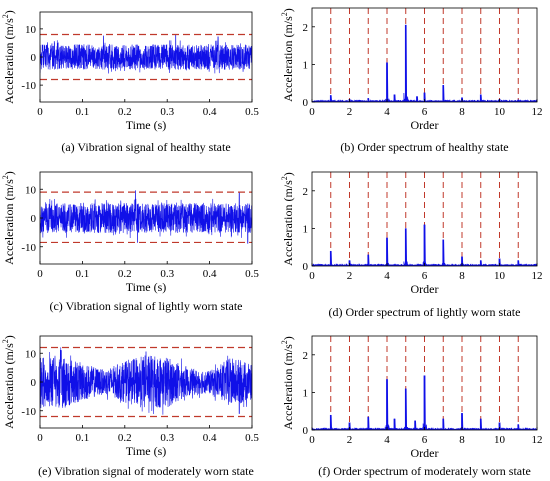  What do you see at coordinates (462, 276) in the screenshot?
I see `x-tick-label-d-4: 8` at bounding box center [462, 276].